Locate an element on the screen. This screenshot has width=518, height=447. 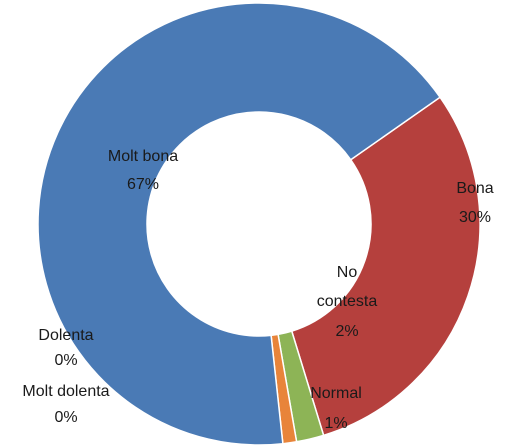
slice-label-no-contesta-line2: contesta is located at coordinates (347, 301).